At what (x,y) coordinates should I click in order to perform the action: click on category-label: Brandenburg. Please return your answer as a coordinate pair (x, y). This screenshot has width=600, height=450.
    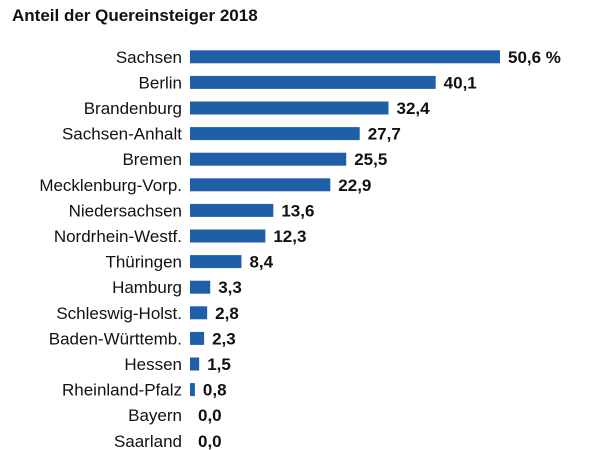
    Looking at the image, I should click on (133, 108).